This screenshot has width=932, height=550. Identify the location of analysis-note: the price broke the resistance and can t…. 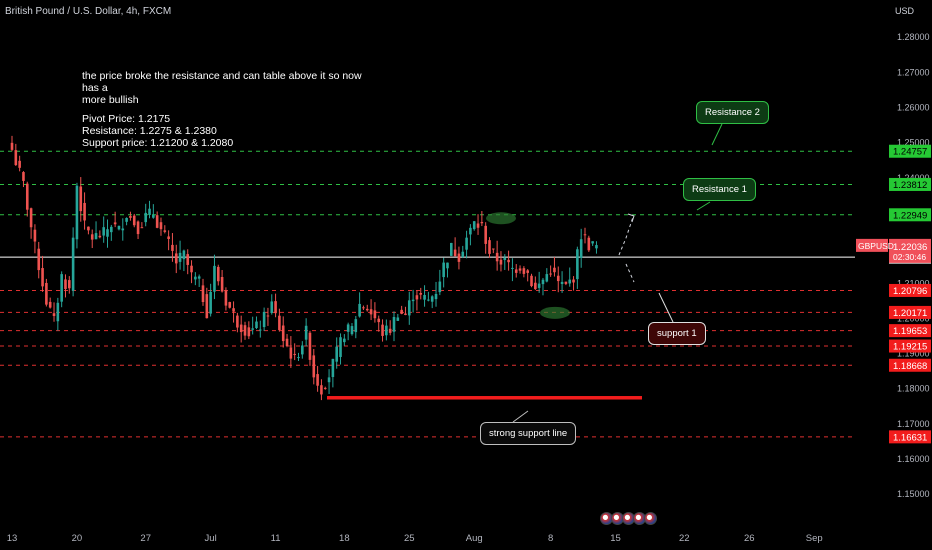
(227, 109).